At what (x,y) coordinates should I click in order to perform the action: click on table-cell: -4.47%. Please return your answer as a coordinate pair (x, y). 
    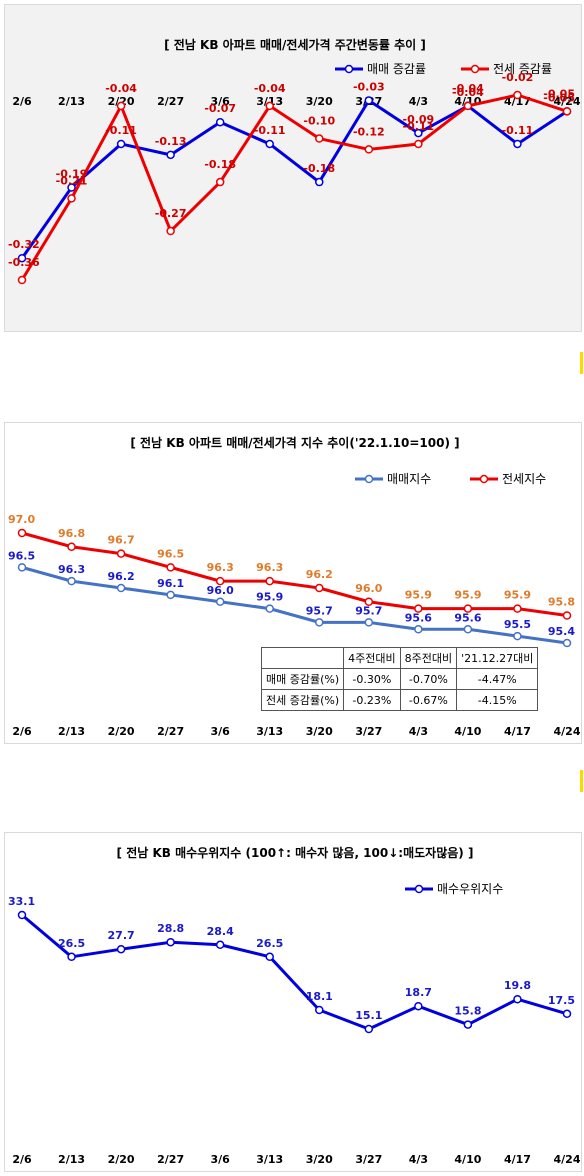
    Looking at the image, I should click on (497, 679).